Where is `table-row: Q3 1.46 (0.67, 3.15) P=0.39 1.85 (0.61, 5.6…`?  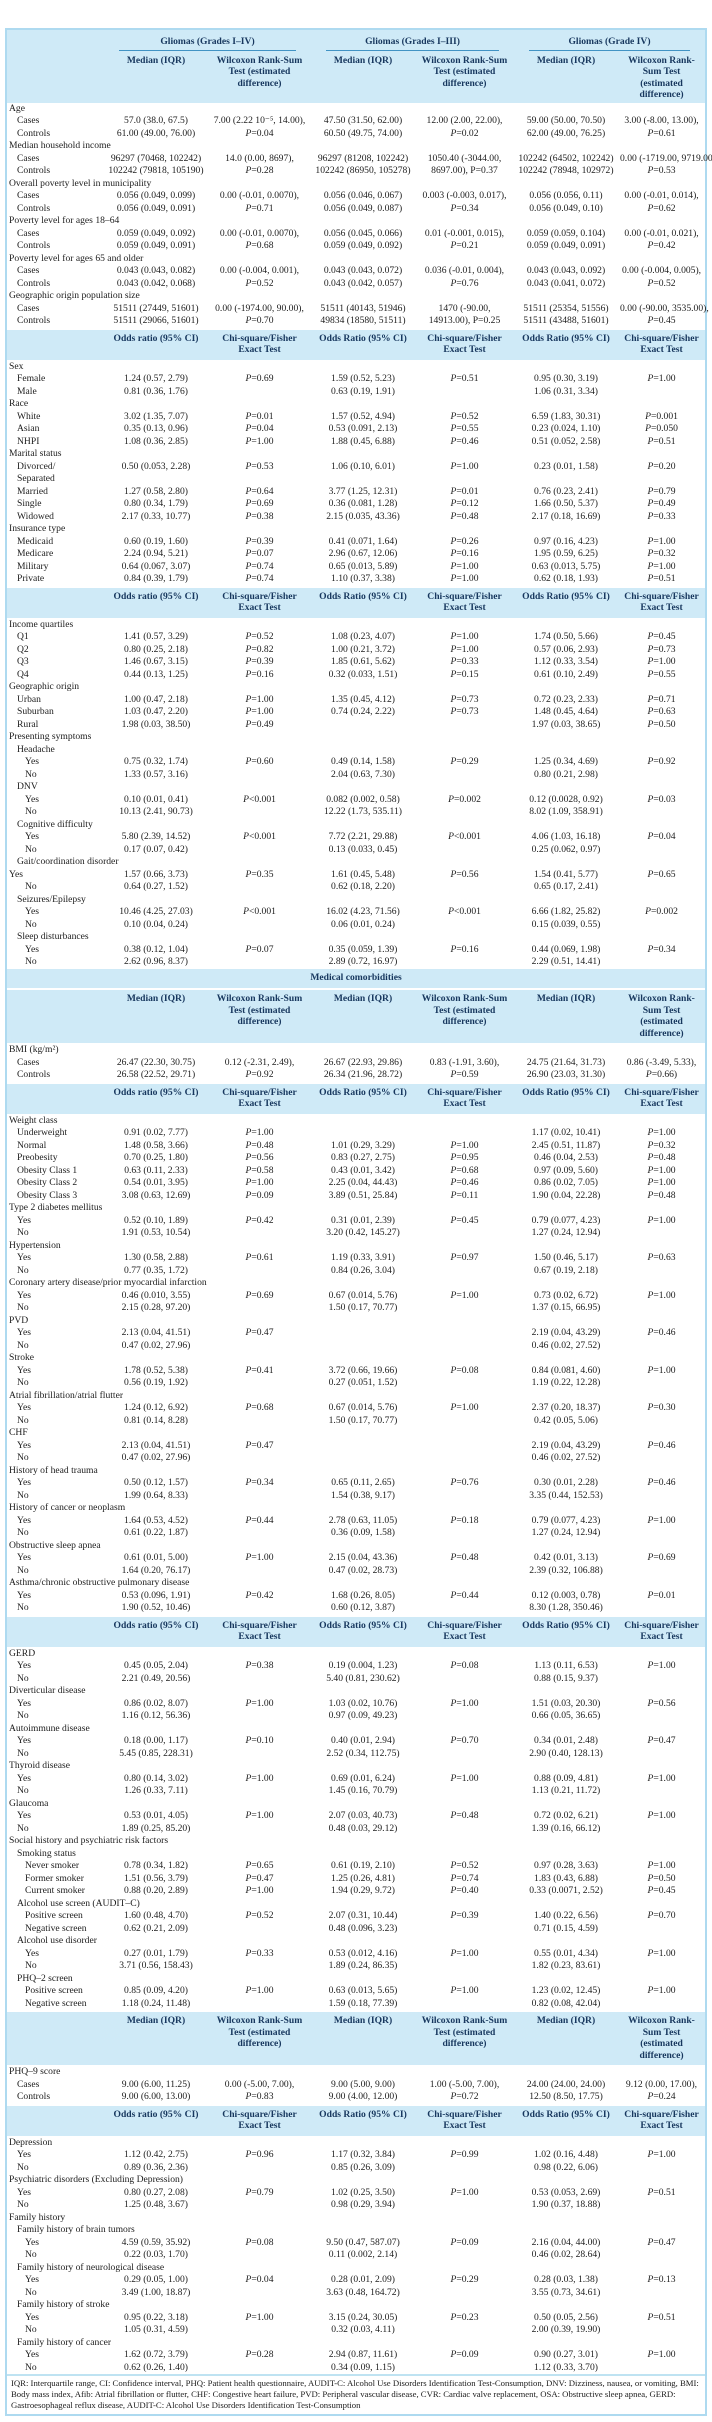 table-row: Q3 1.46 (0.67, 3.15) P=0.39 1.85 (0.61, 5.6… is located at coordinates (356, 662).